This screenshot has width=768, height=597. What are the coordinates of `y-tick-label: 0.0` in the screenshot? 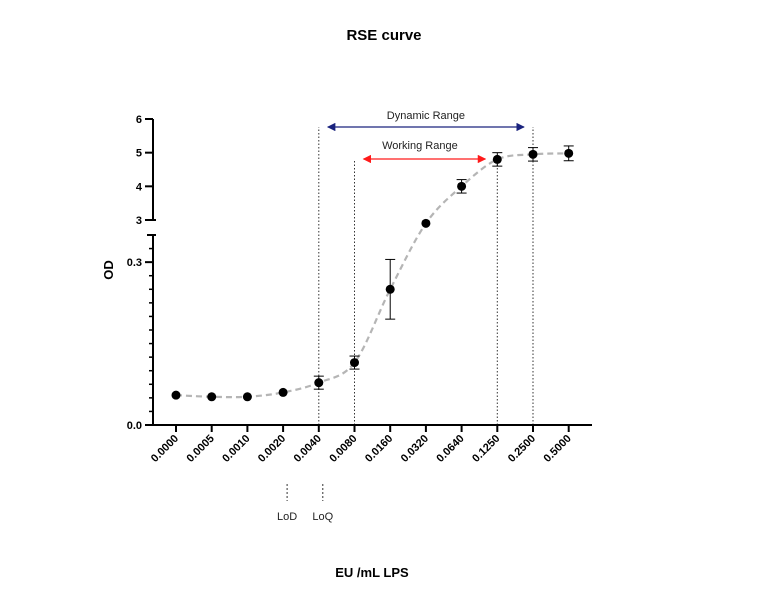 It's located at (134, 426).